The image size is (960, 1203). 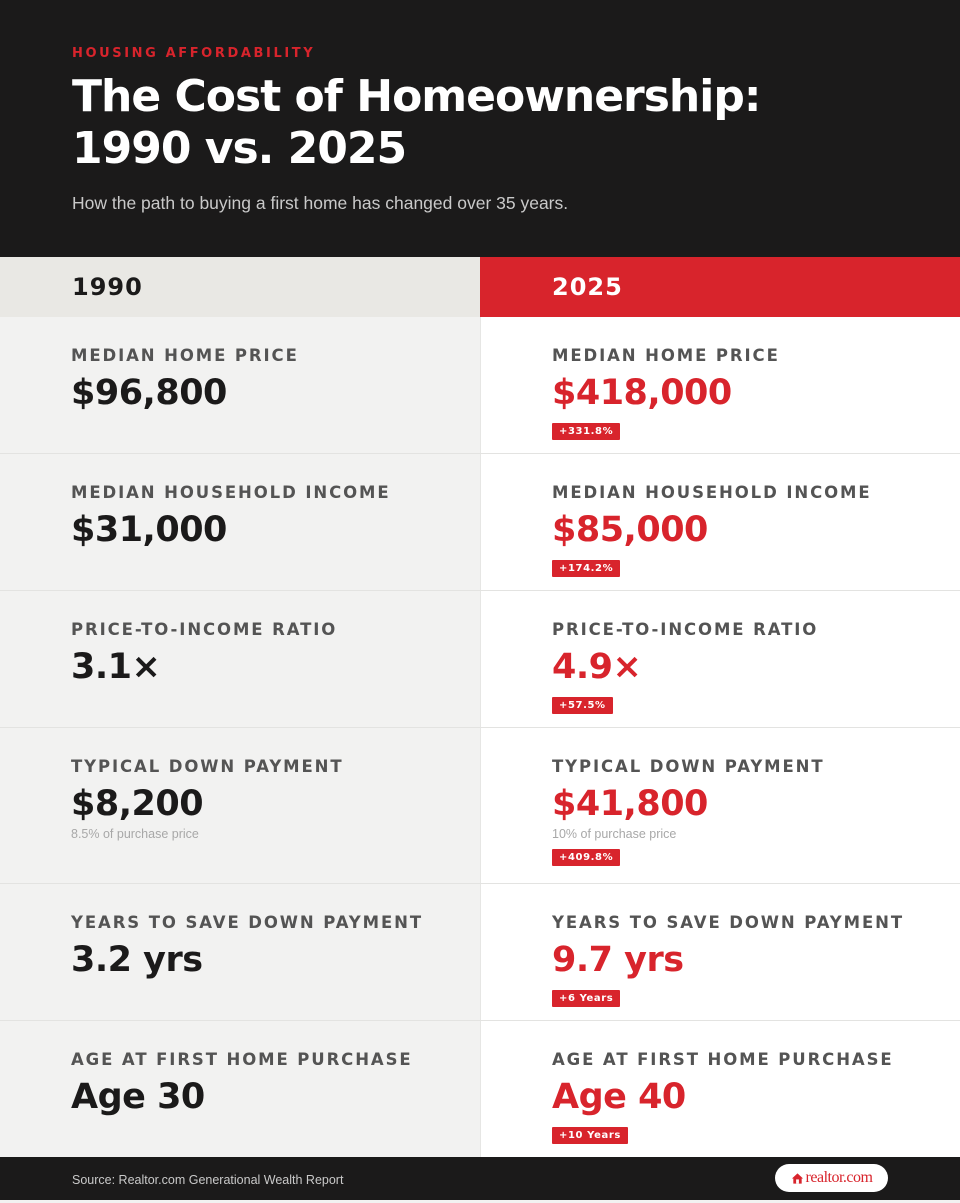 What do you see at coordinates (590, 1135) in the screenshot?
I see `change-badge: +10 Years` at bounding box center [590, 1135].